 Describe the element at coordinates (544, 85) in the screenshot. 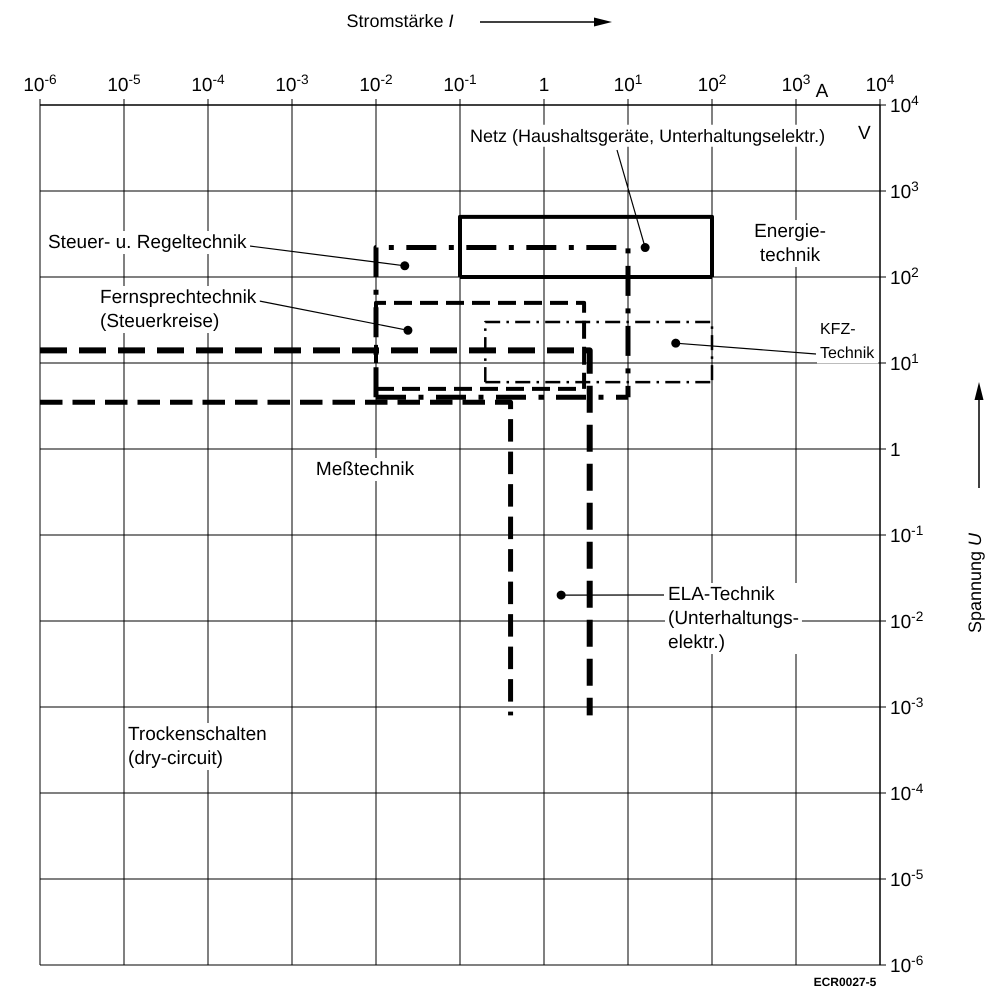

I see `x-tick-label: 1` at that location.